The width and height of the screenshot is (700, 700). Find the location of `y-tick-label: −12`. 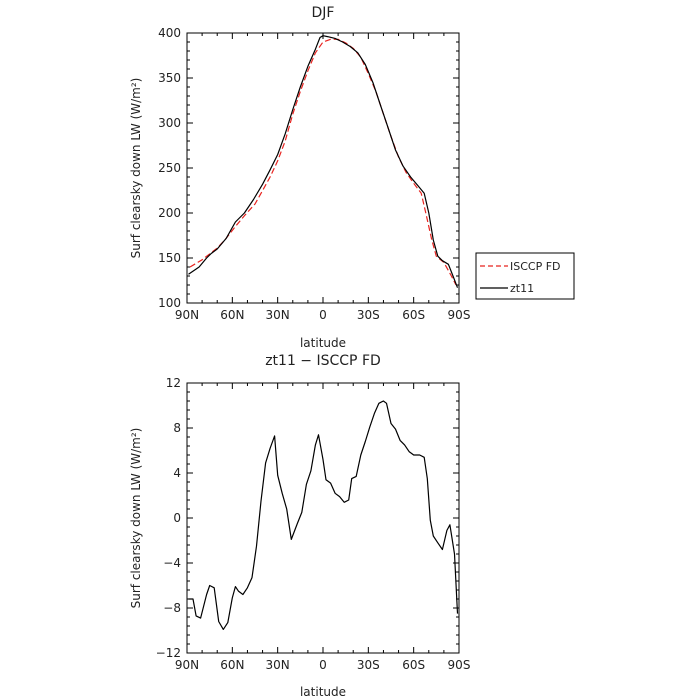

y-tick-label: −12 is located at coordinates (168, 653).